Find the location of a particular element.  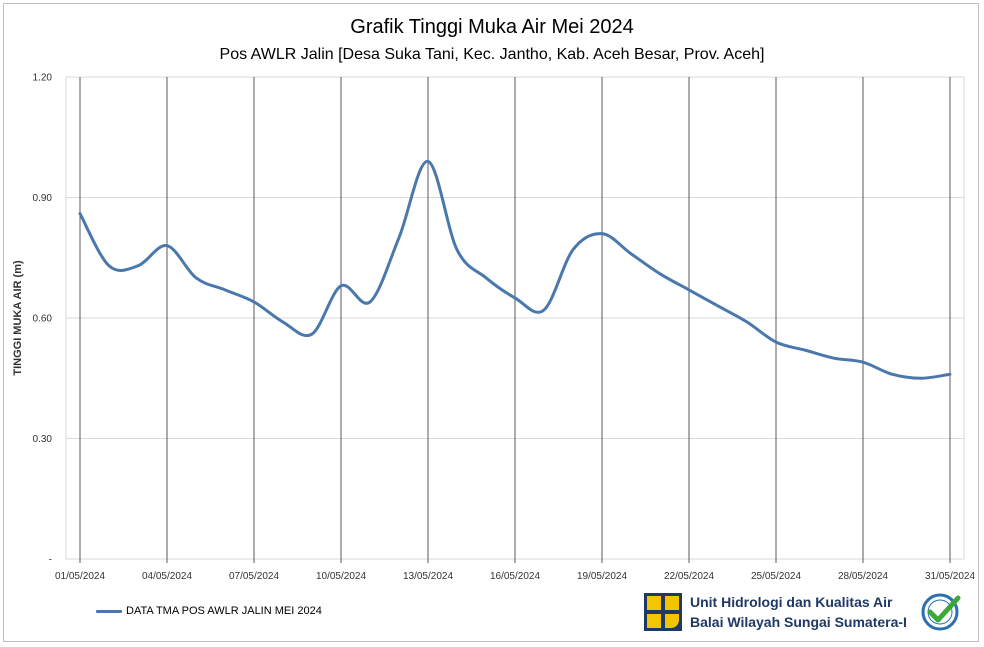

x-tick-label: 16/05/2024 is located at coordinates (515, 576).